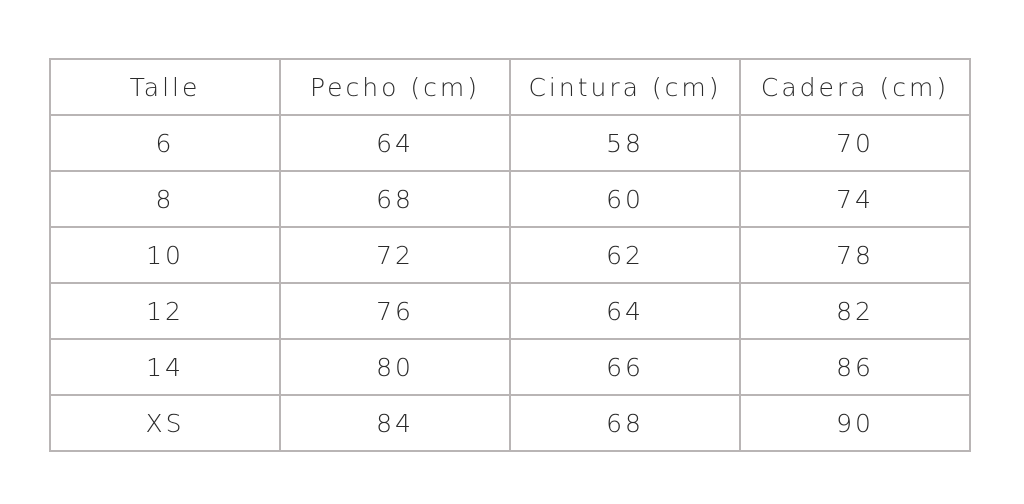  Describe the element at coordinates (855, 143) in the screenshot. I see `cell: 70` at that location.